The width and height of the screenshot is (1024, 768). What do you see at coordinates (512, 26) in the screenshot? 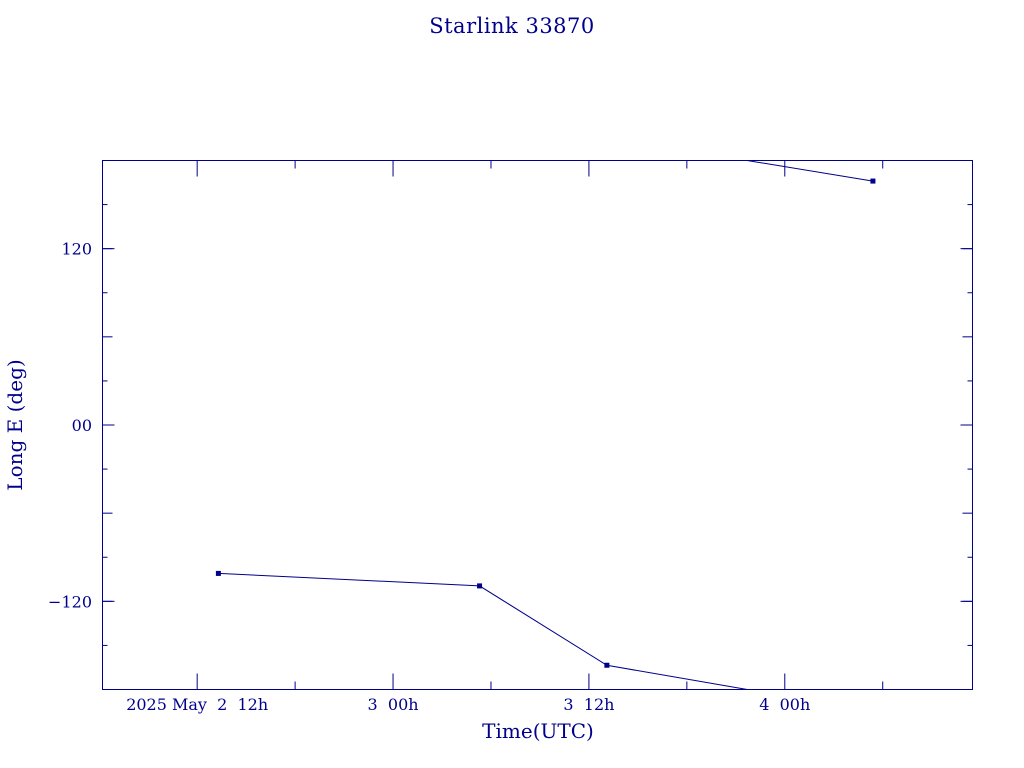
I see `chart-title: Starlink 33870` at bounding box center [512, 26].